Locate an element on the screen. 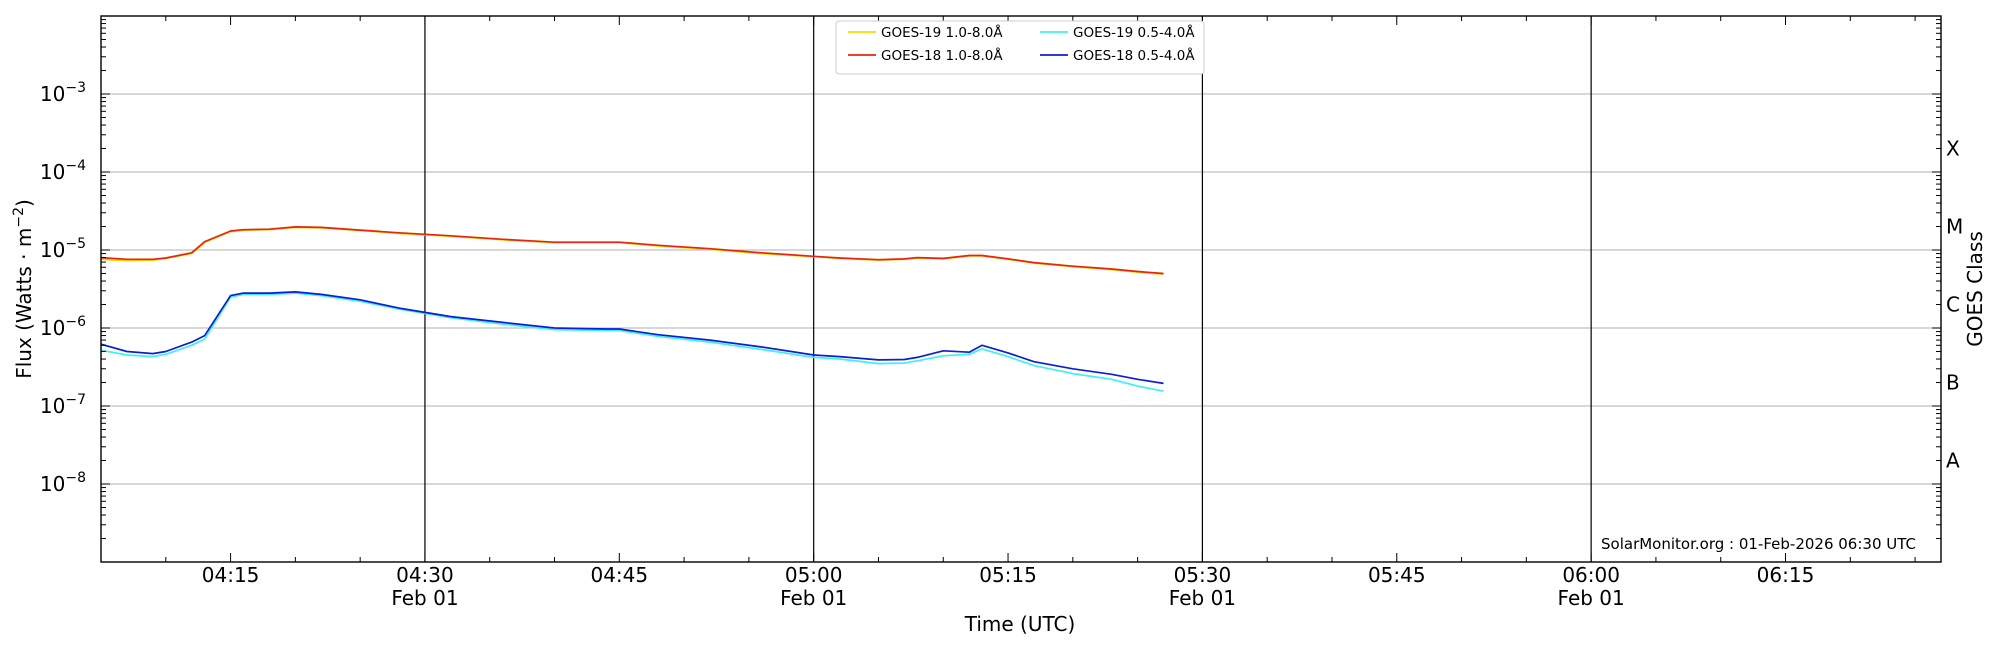 The image size is (2000, 650). legend-label-0: GOES-19 1.0-8.0Å is located at coordinates (942, 32).